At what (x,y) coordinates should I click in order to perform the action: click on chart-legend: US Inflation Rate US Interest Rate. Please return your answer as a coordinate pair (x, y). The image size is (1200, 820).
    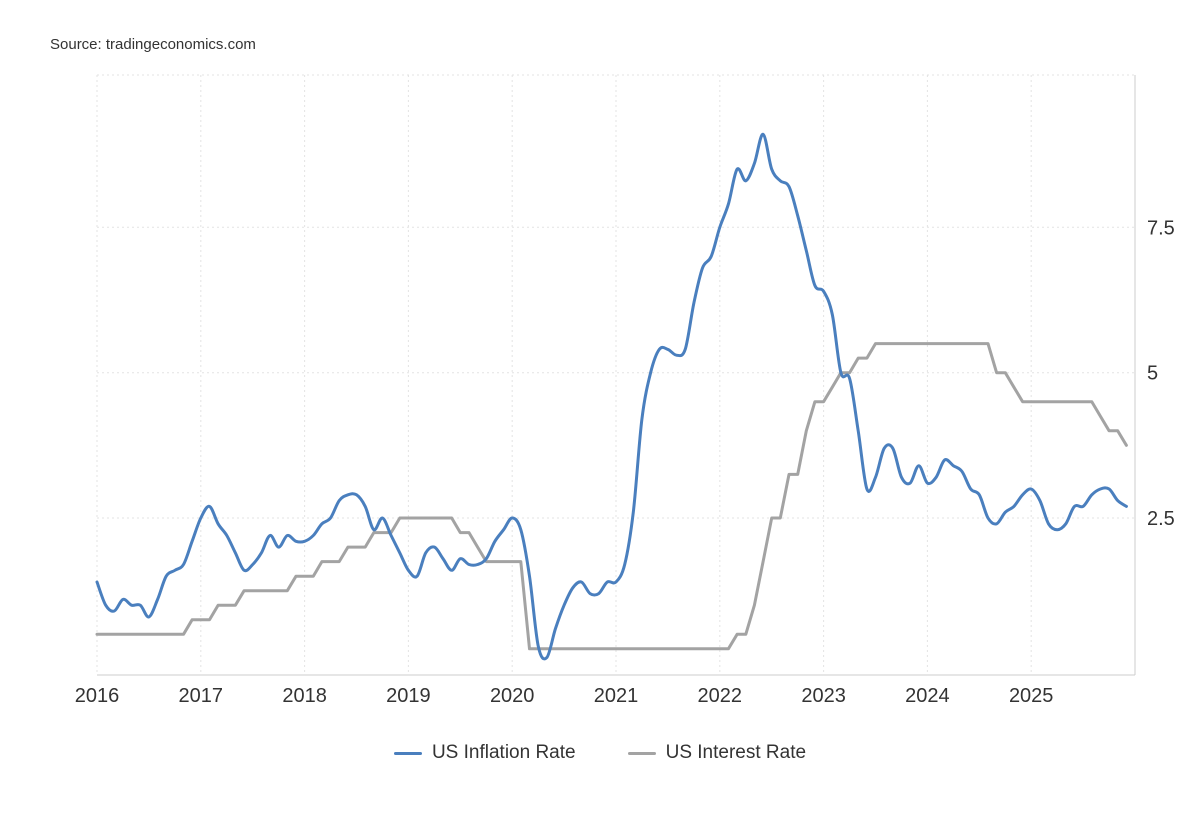
    Looking at the image, I should click on (600, 753).